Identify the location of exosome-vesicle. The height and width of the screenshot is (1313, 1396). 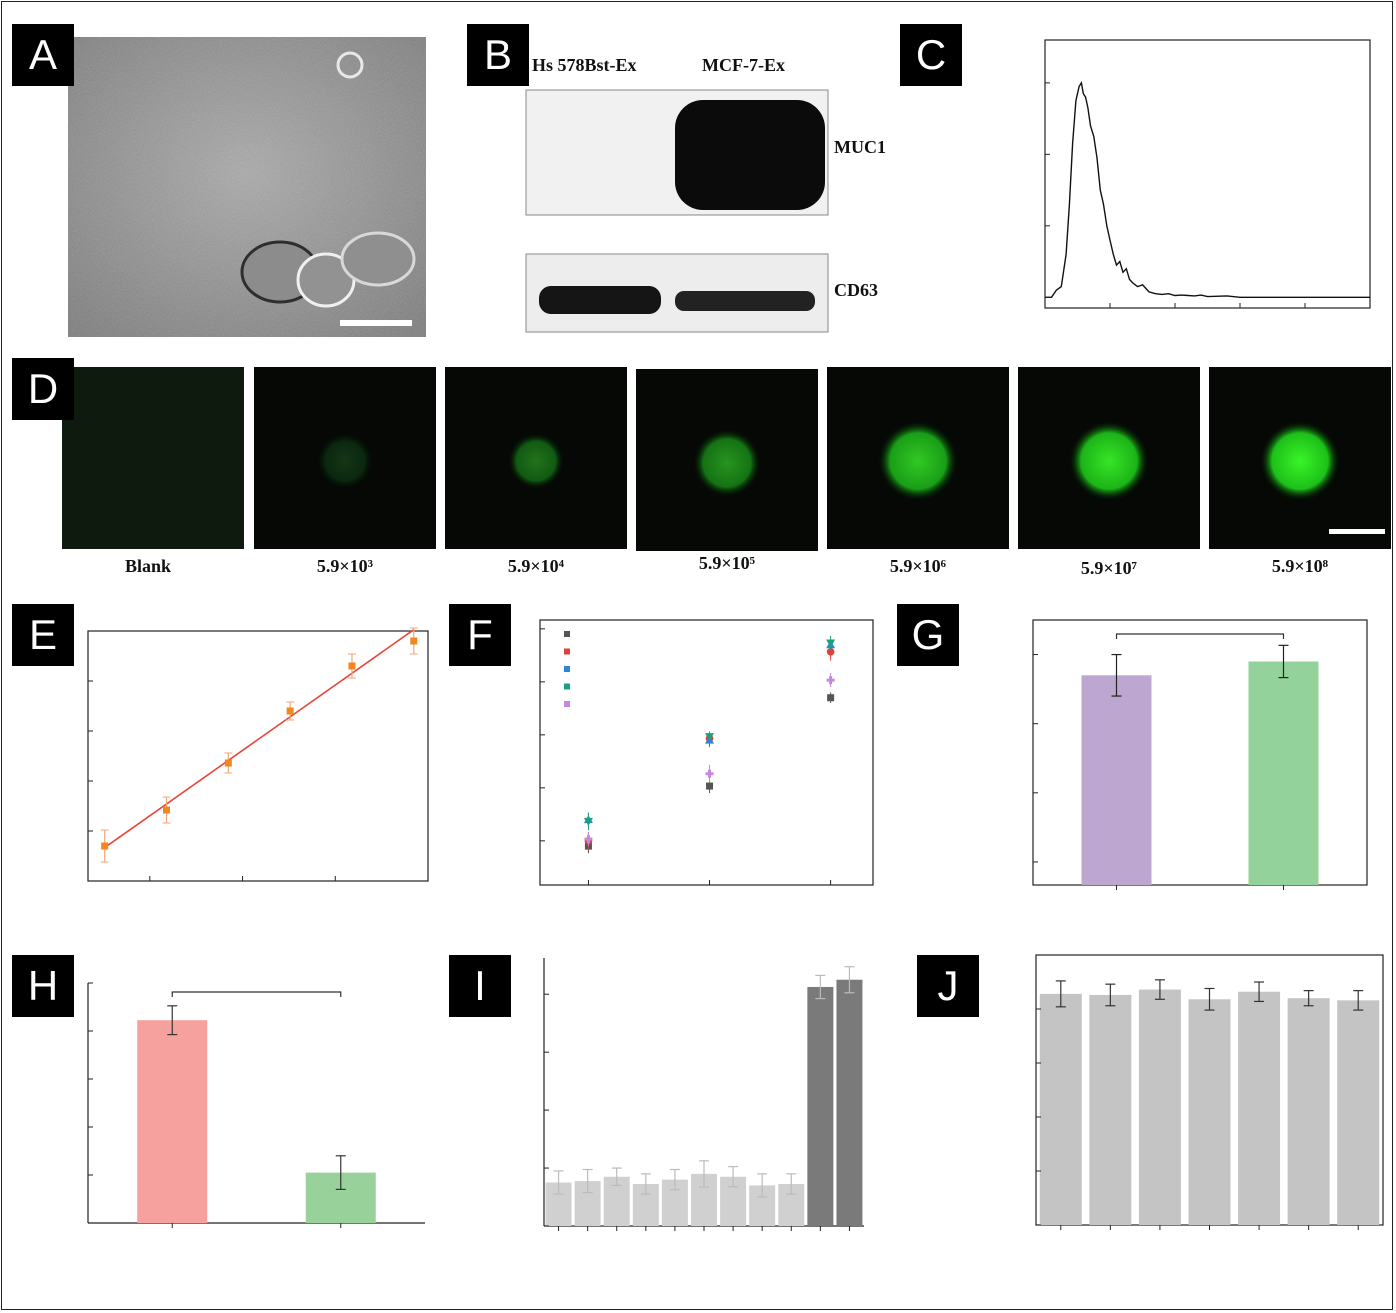
(378, 259).